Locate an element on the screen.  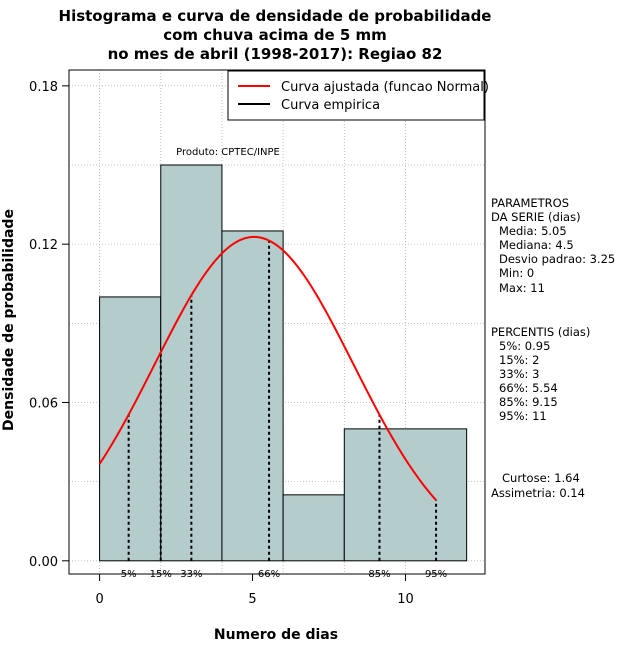
assimetria-value: Assimetria: 0.14 is located at coordinates (538, 493).